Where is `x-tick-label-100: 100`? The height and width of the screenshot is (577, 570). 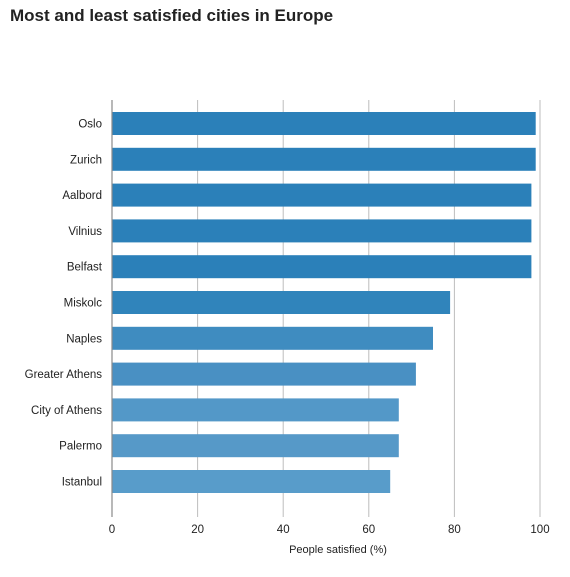
x-tick-label-100: 100 is located at coordinates (539, 530).